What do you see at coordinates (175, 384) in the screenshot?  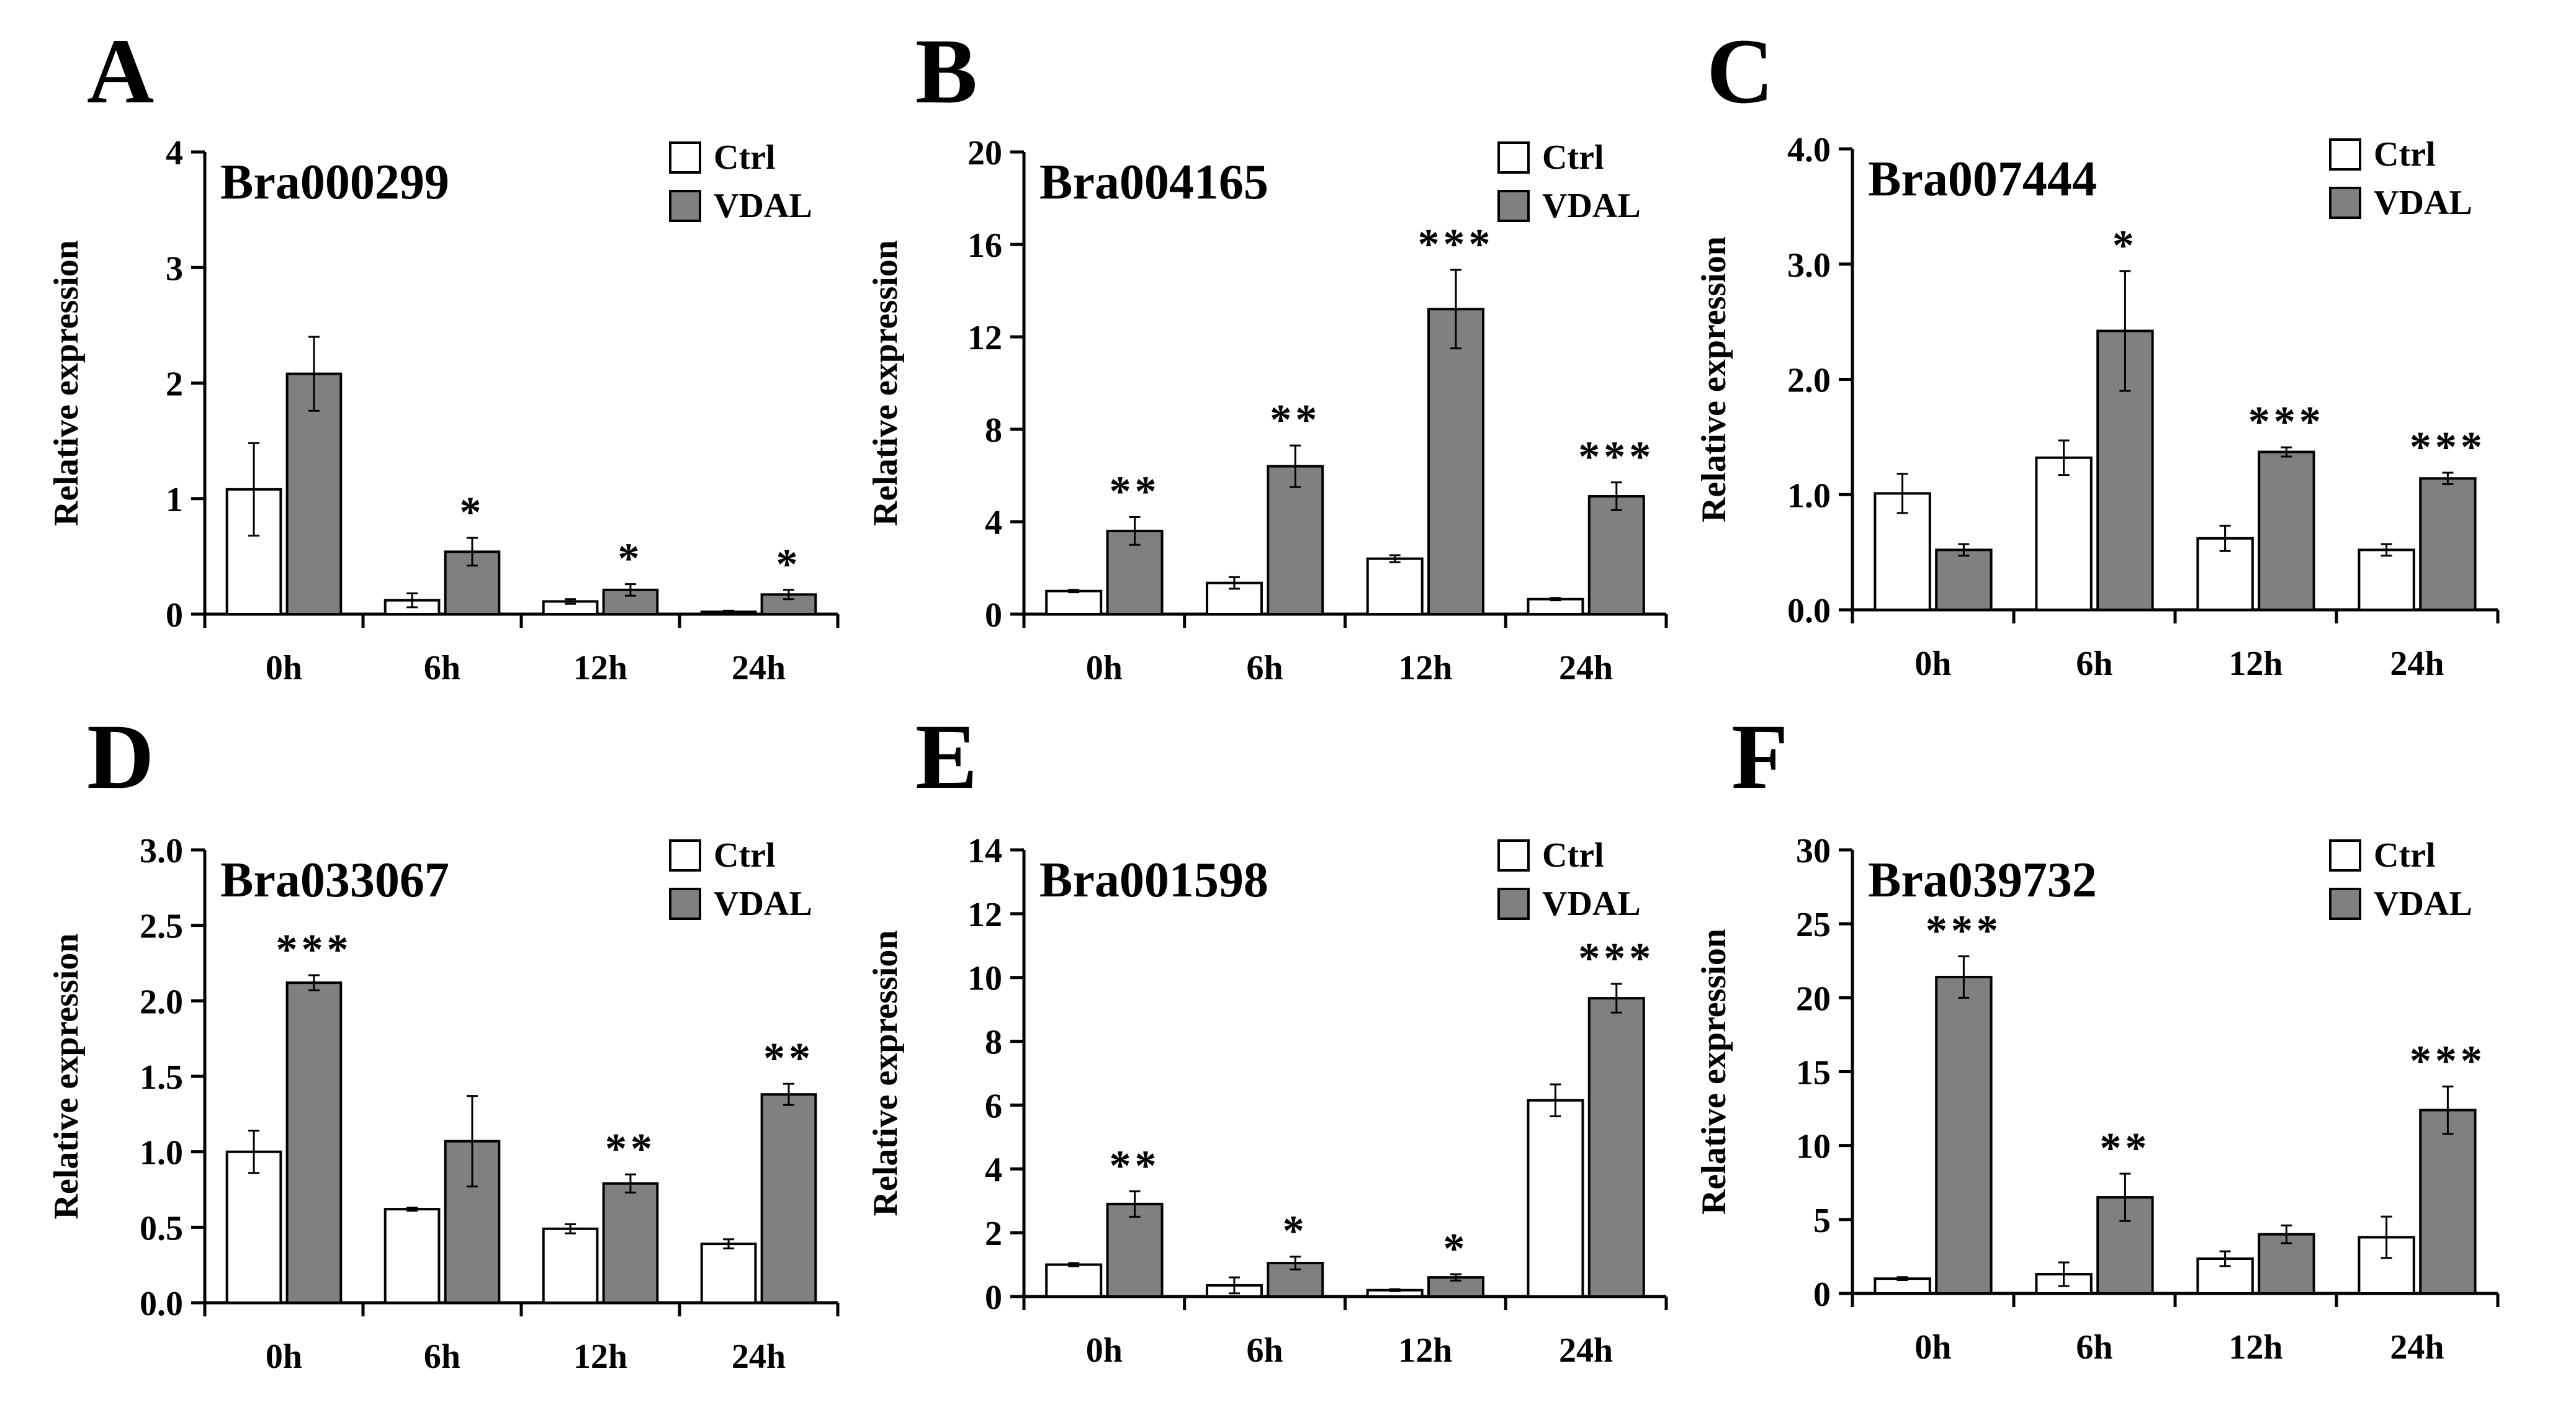 I see `y-tick-label: 2` at bounding box center [175, 384].